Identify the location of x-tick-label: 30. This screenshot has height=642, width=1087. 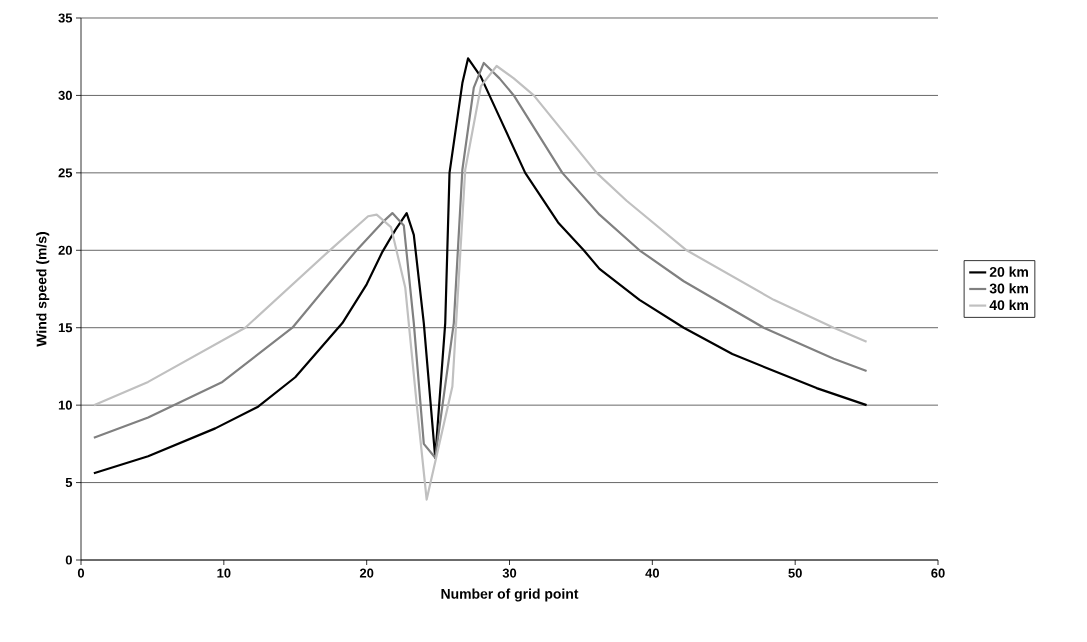
(509, 573).